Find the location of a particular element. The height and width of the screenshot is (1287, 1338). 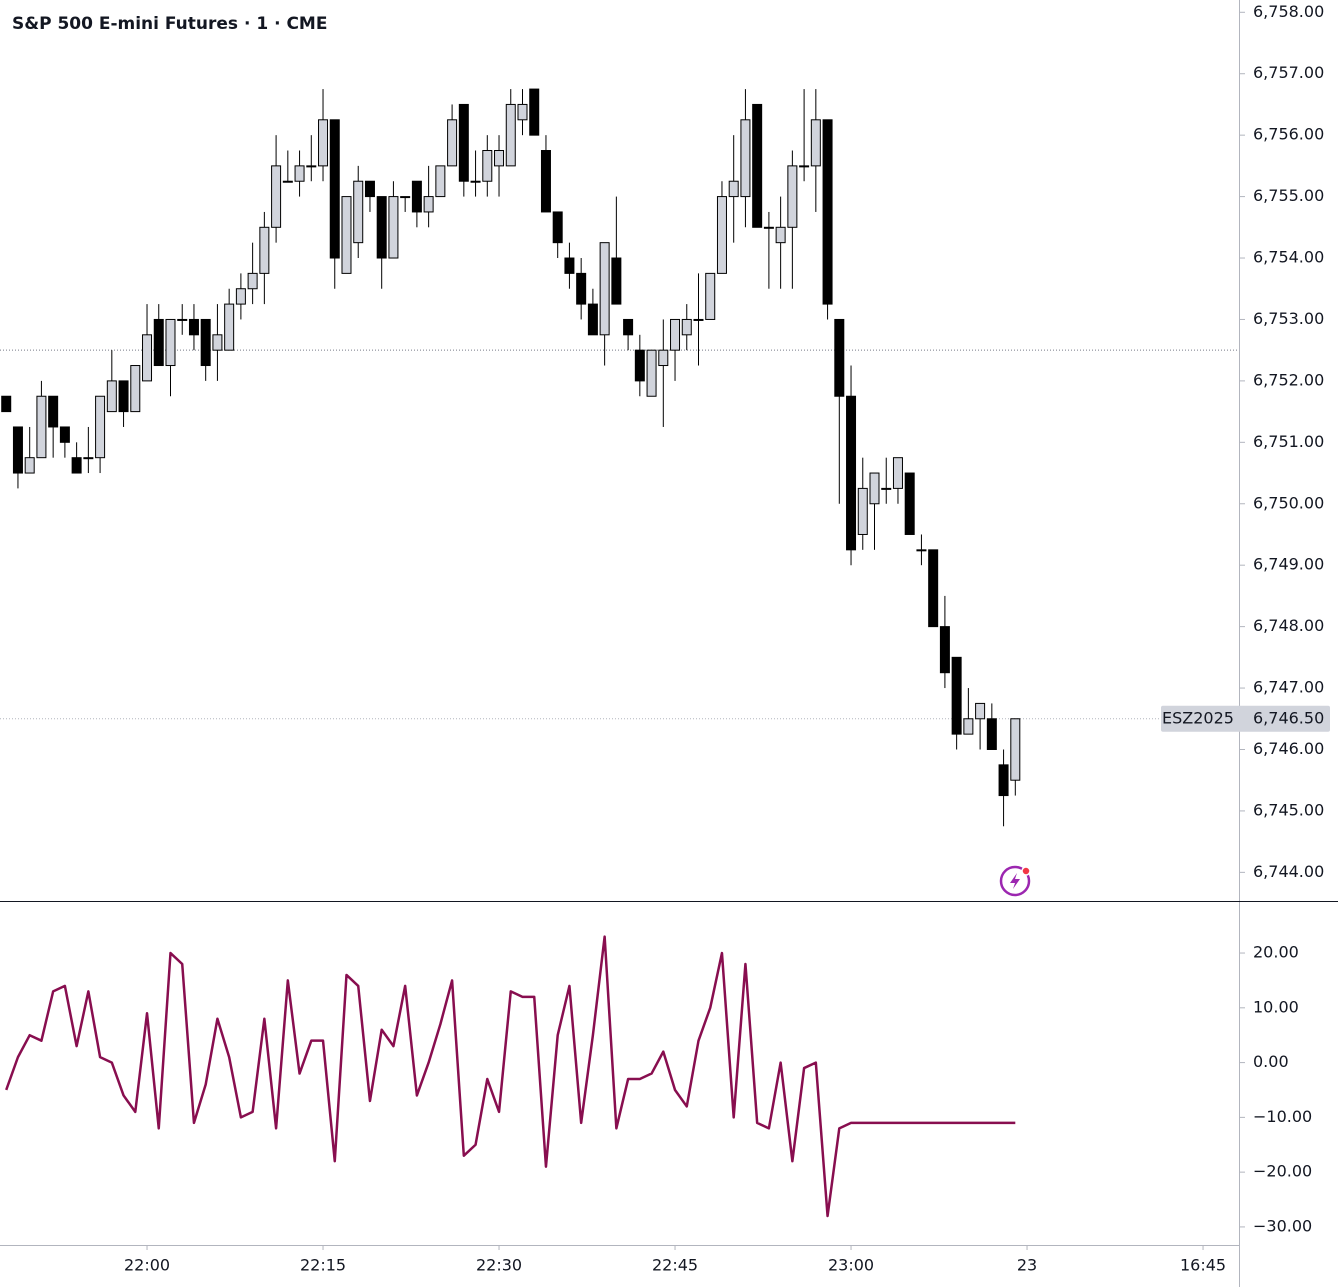

last-price-box is located at coordinates (1245, 718).